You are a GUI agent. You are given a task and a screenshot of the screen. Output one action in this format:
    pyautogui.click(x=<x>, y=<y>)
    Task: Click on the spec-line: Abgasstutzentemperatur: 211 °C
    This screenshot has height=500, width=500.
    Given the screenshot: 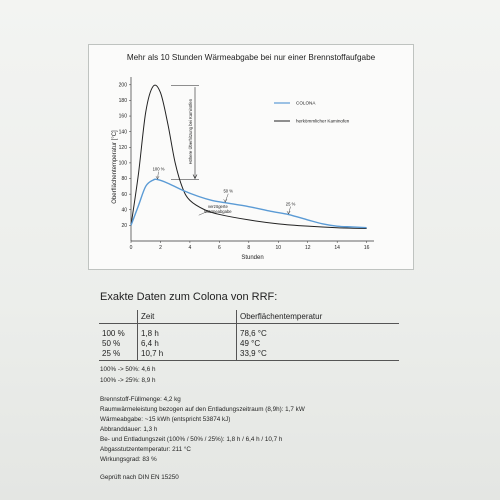 What is the action you would take?
    pyautogui.click(x=145, y=449)
    